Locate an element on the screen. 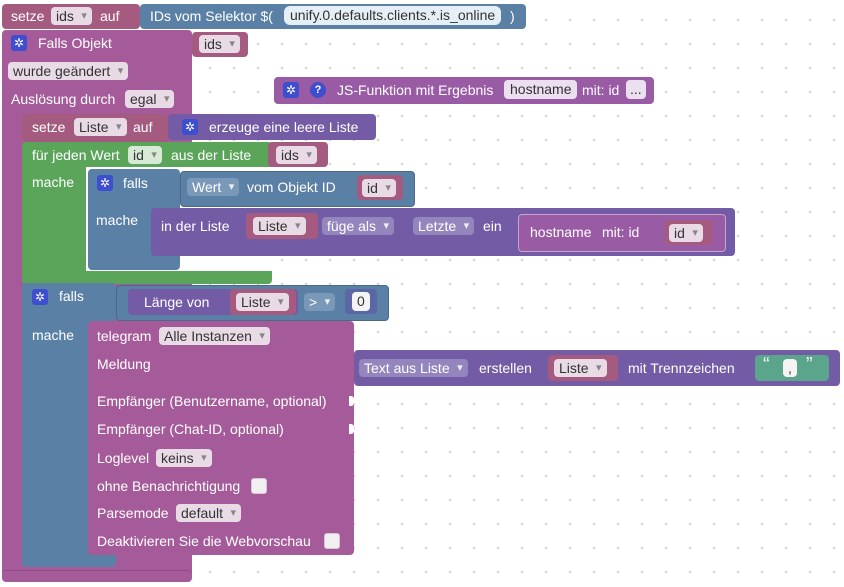  create-label: erstellen is located at coordinates (505, 368).